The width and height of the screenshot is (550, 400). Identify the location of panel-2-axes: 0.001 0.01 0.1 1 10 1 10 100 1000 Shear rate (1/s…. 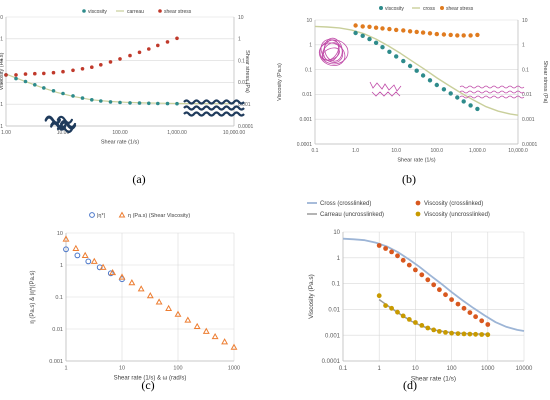
(135, 306).